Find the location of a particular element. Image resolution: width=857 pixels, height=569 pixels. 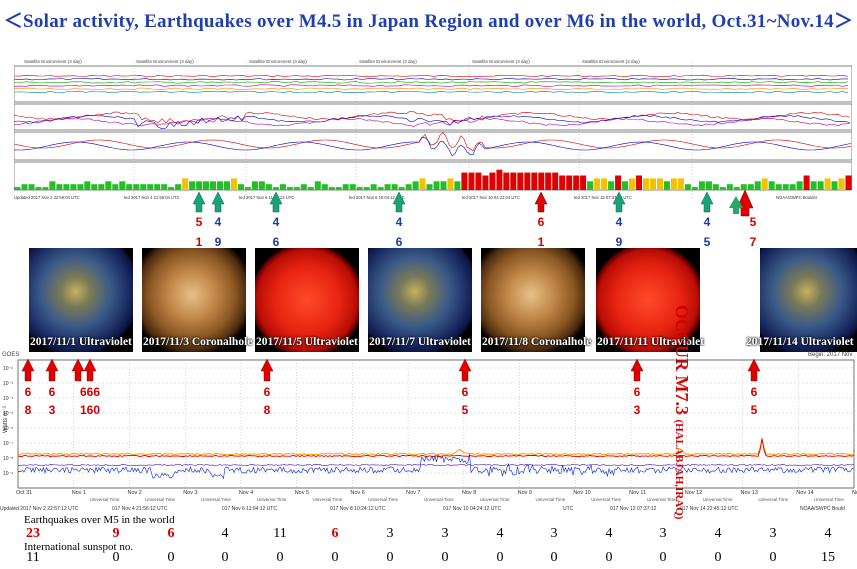

top-updated-label: ted 2017 Nov 6 11:04:12 UTC is located at coordinates (266, 197).